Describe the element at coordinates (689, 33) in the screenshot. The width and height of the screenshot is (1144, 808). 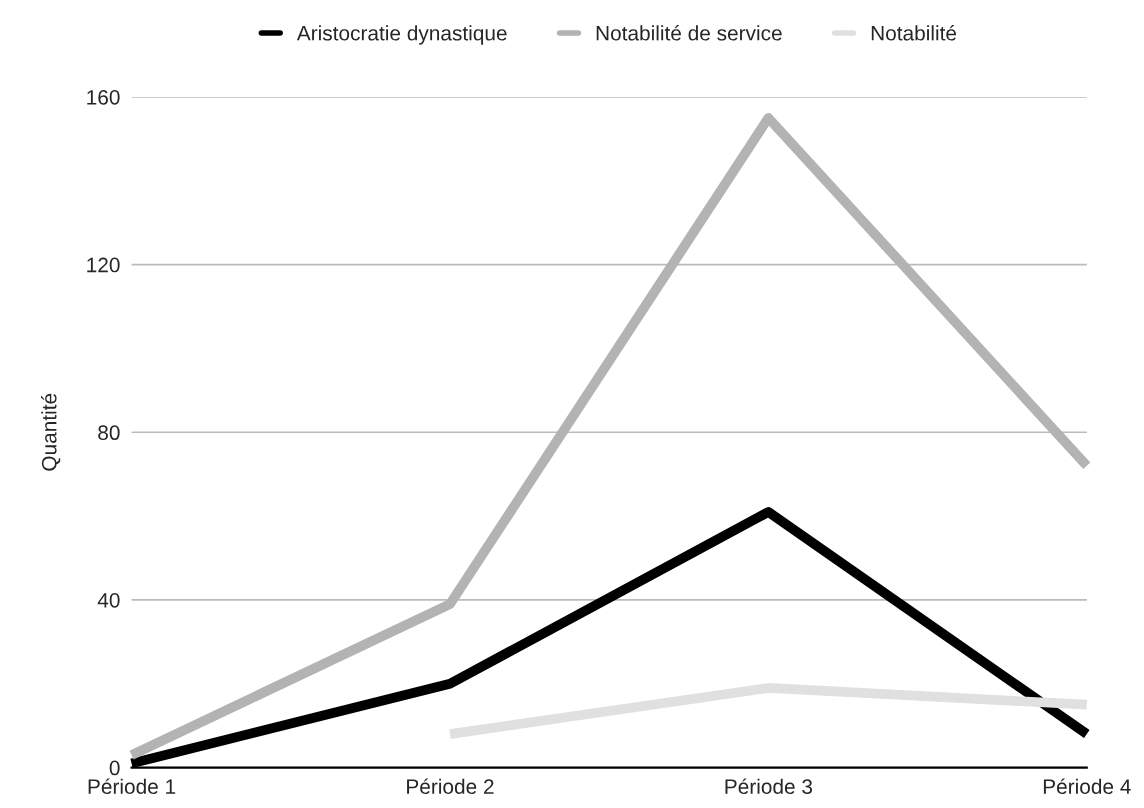
I see `legend-label: Notabilité de service` at that location.